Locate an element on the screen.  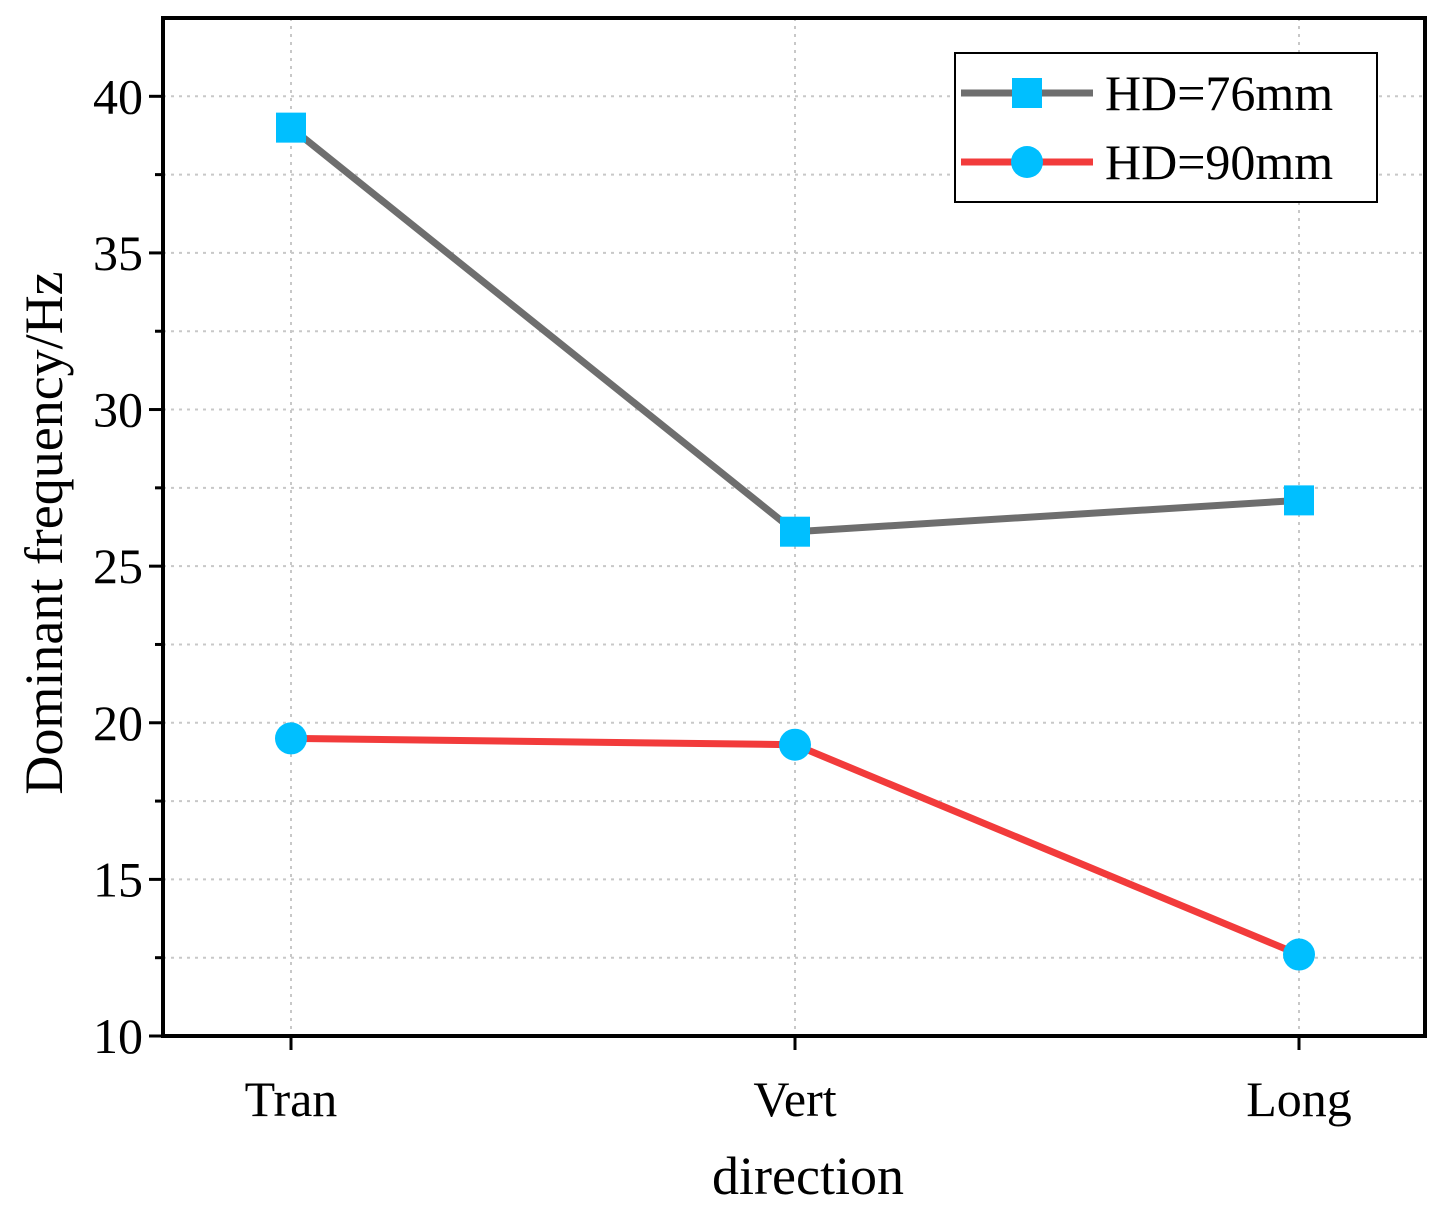
x-axis-ticks: Tran Vert Long is located at coordinates (798, 1081).